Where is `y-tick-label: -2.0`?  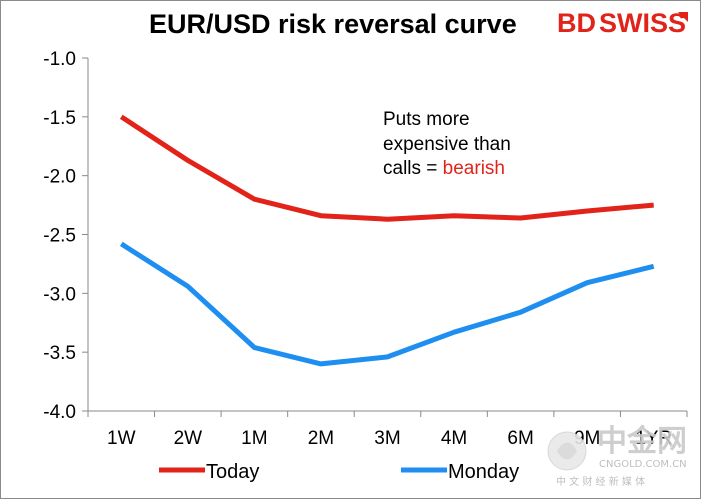
y-tick-label: -2.0 is located at coordinates (59, 177).